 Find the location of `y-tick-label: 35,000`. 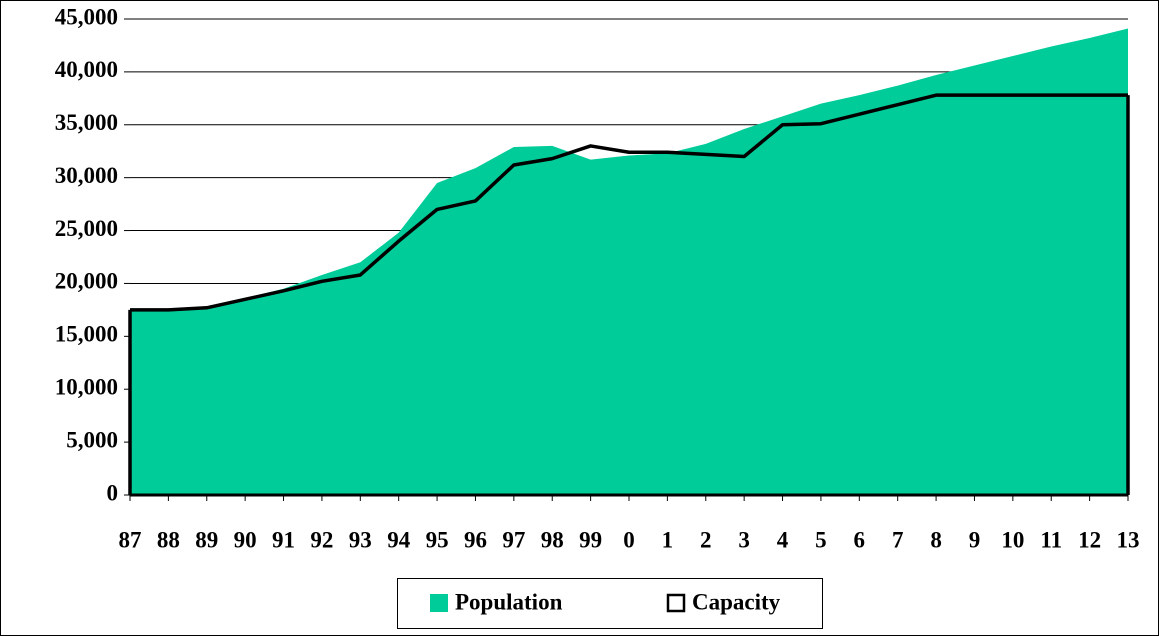

y-tick-label: 35,000 is located at coordinates (86, 122).